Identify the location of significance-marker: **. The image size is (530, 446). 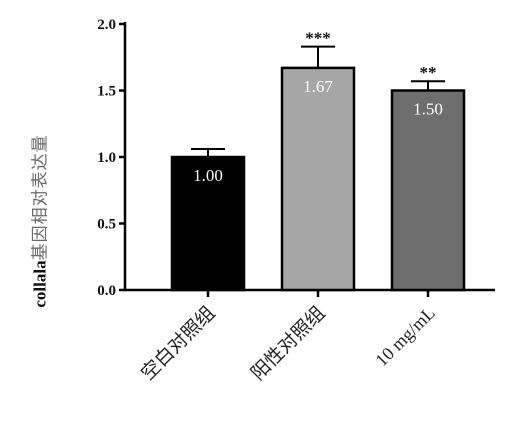
(428, 72).